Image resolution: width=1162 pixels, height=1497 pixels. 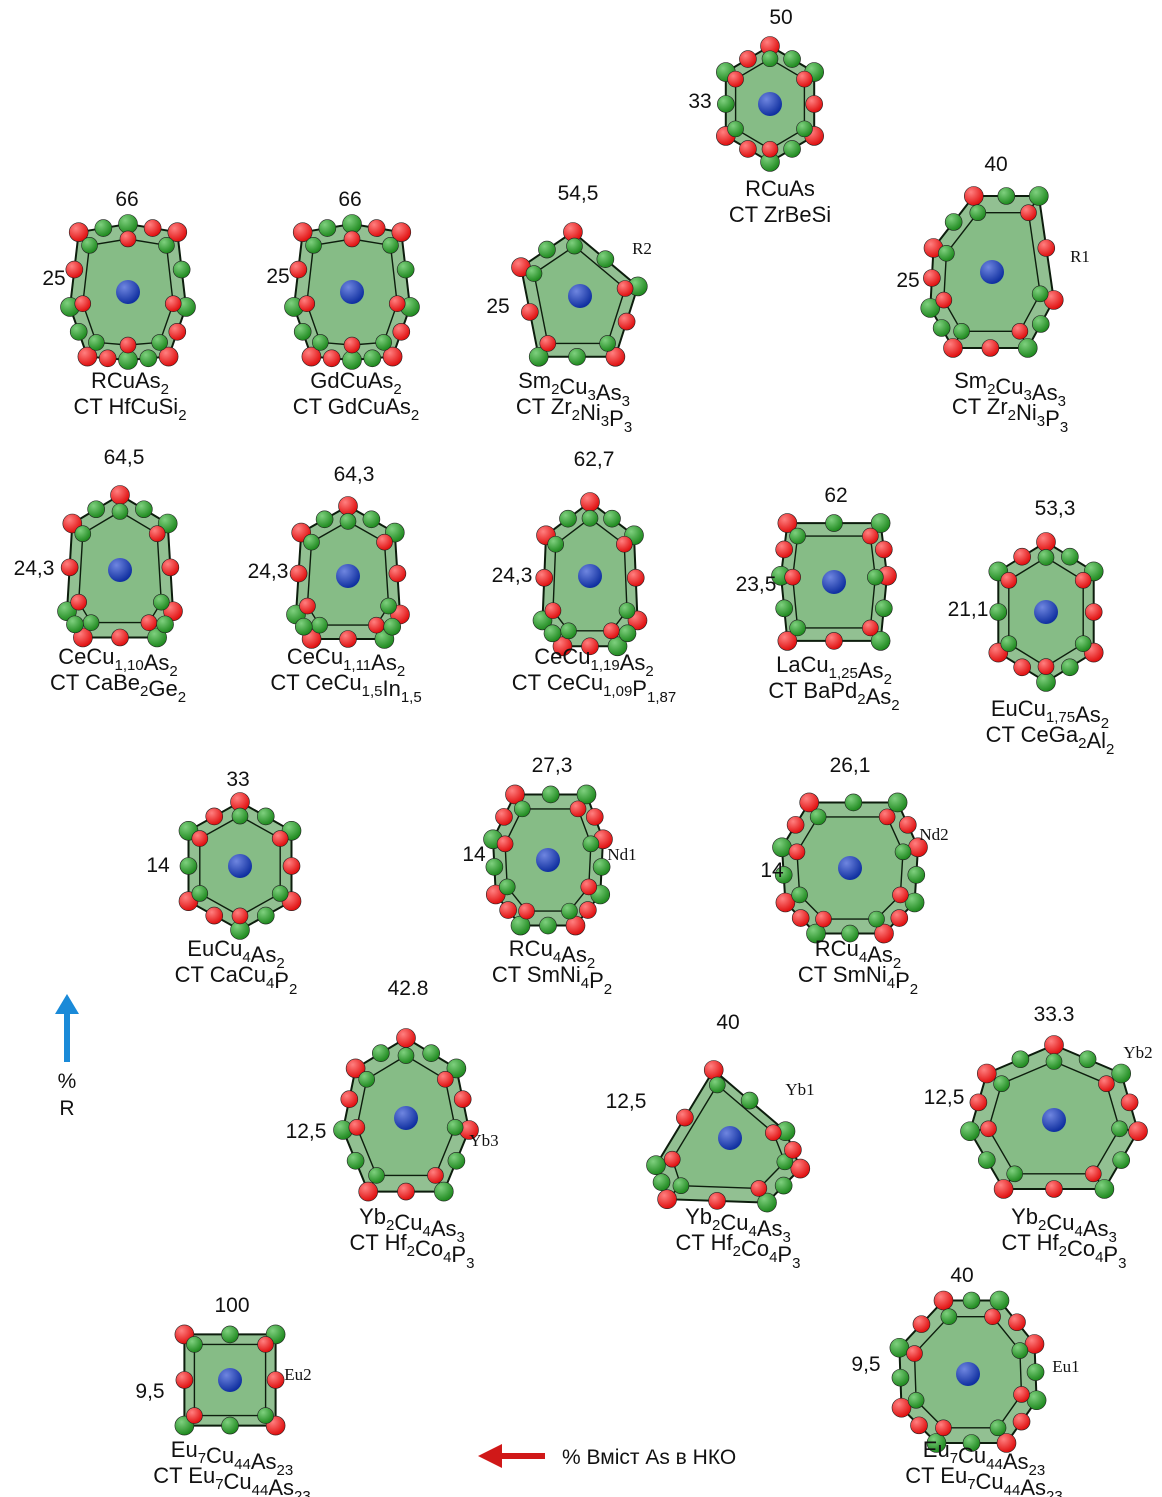 I want to click on vertex-count-top: 64,3, so click(x=354, y=474).